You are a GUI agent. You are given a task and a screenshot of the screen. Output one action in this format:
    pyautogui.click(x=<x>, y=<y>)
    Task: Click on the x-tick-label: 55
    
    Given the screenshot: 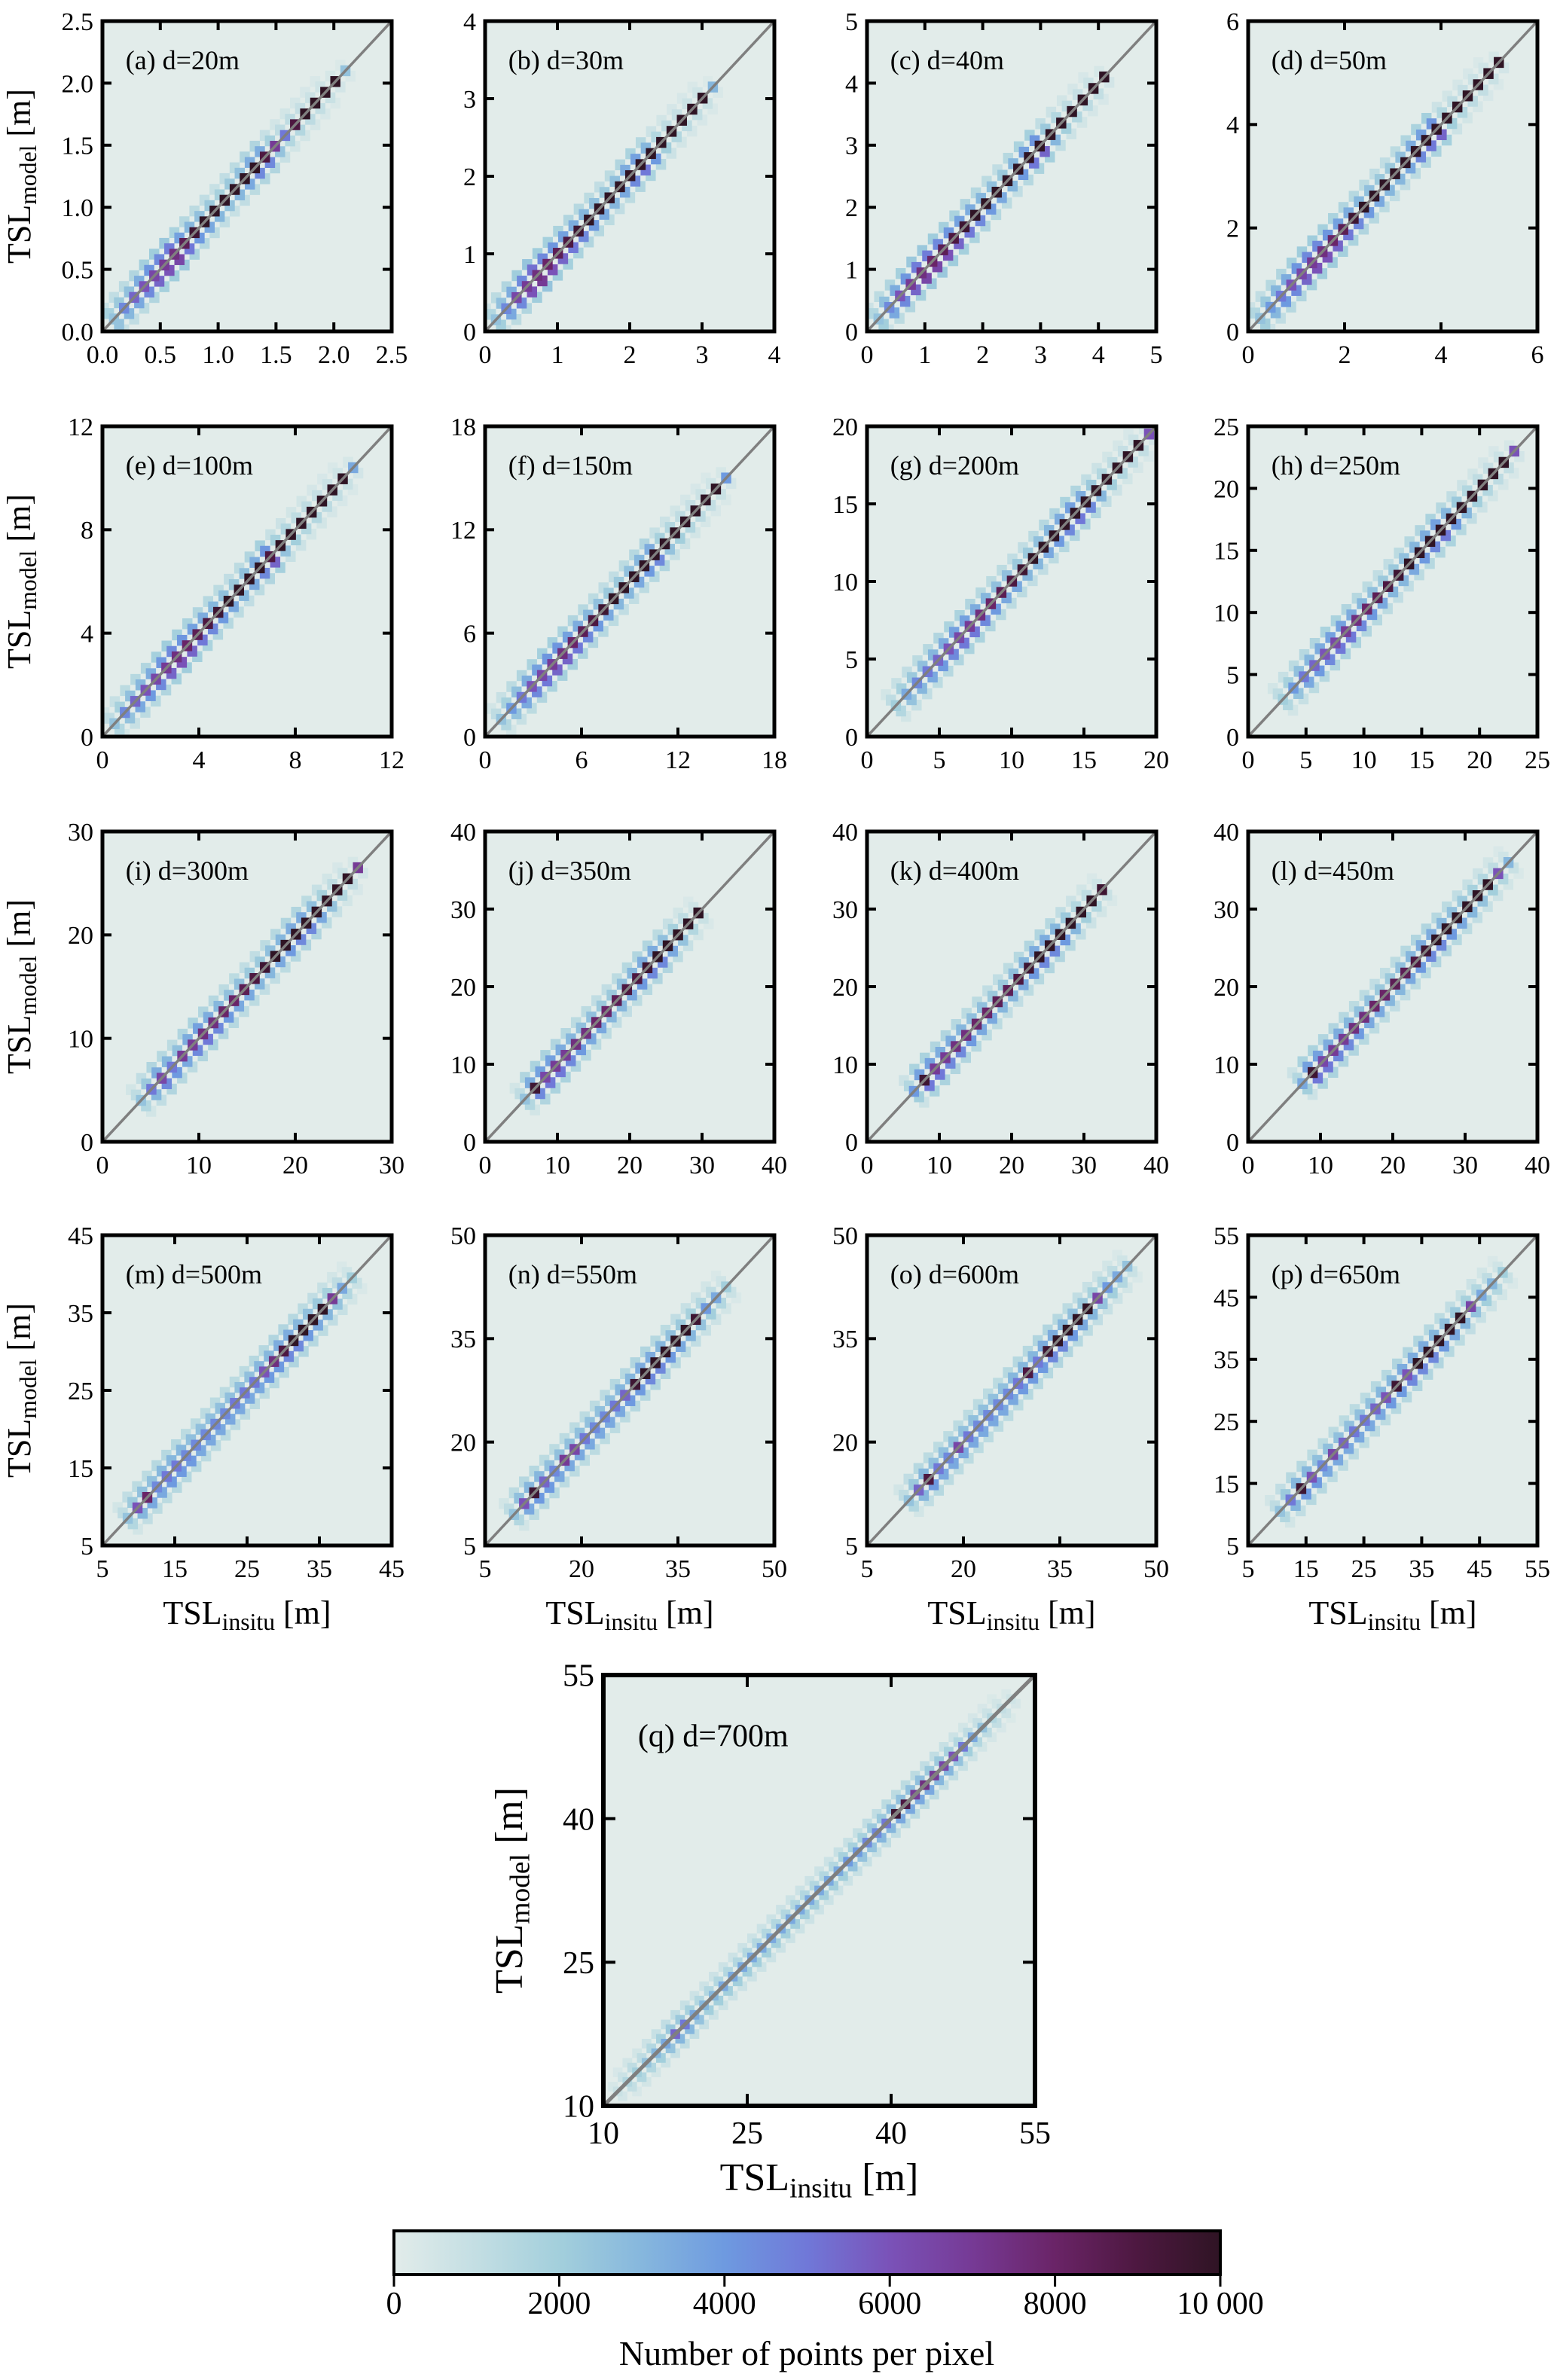 What is the action you would take?
    pyautogui.click(x=1537, y=1569)
    